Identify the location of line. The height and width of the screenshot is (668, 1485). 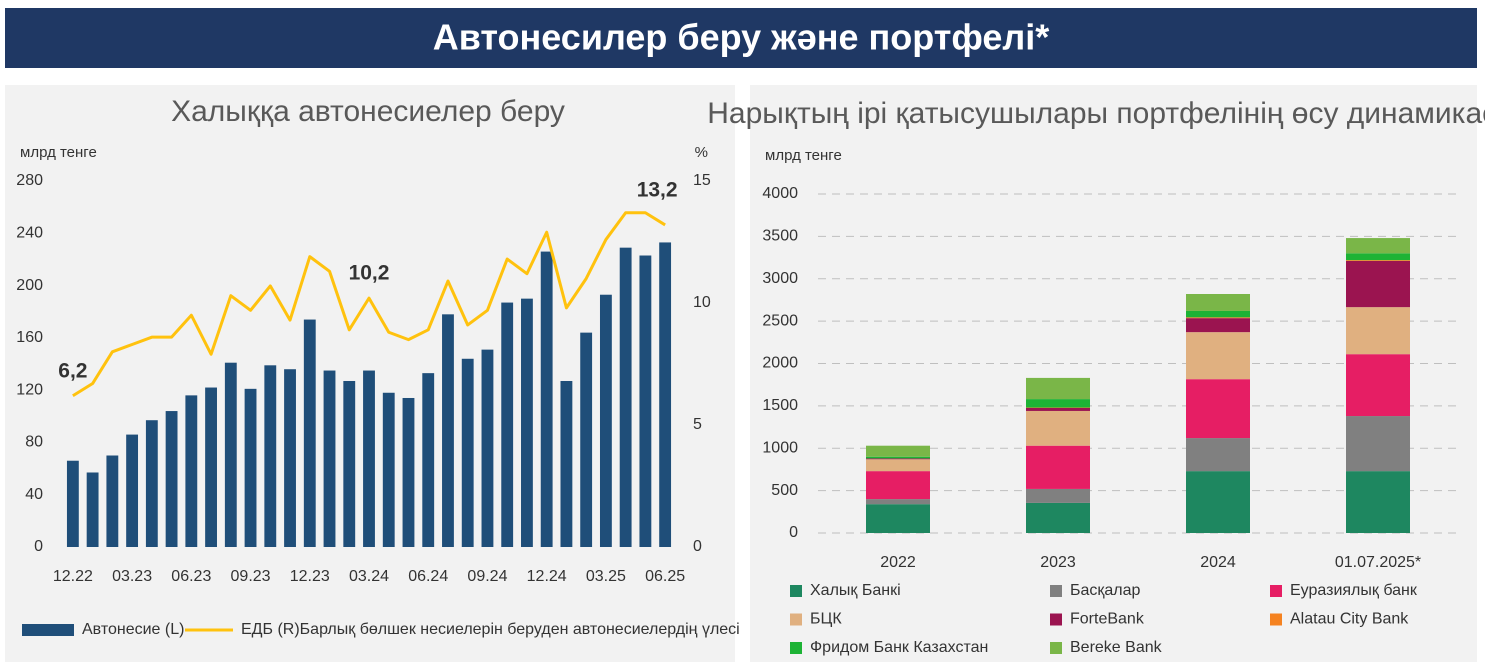
(369, 304).